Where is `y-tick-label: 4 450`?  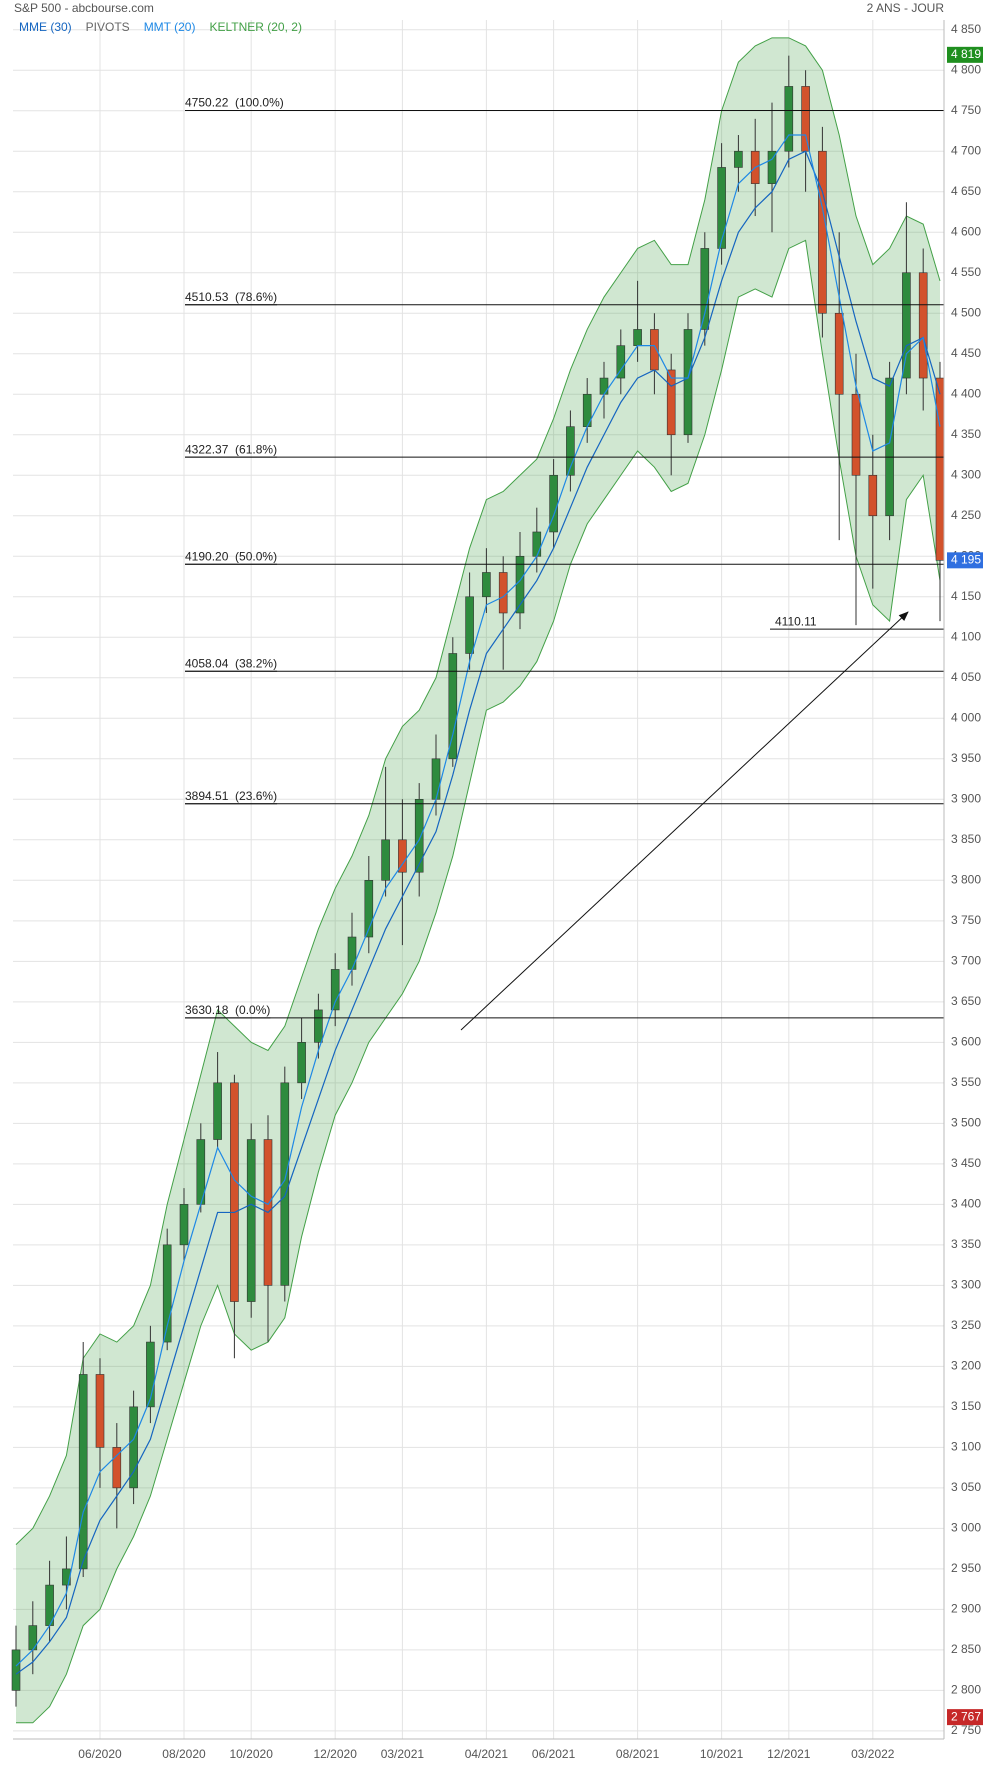 y-tick-label: 4 450 is located at coordinates (966, 353).